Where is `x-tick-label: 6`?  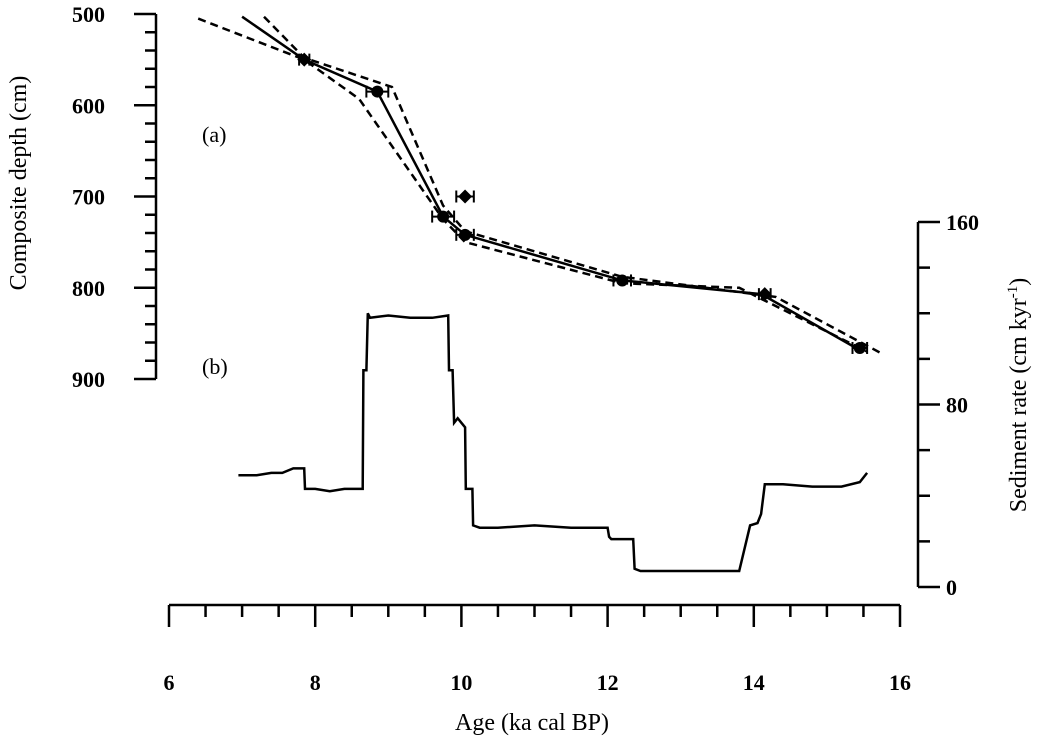 x-tick-label: 6 is located at coordinates (169, 682).